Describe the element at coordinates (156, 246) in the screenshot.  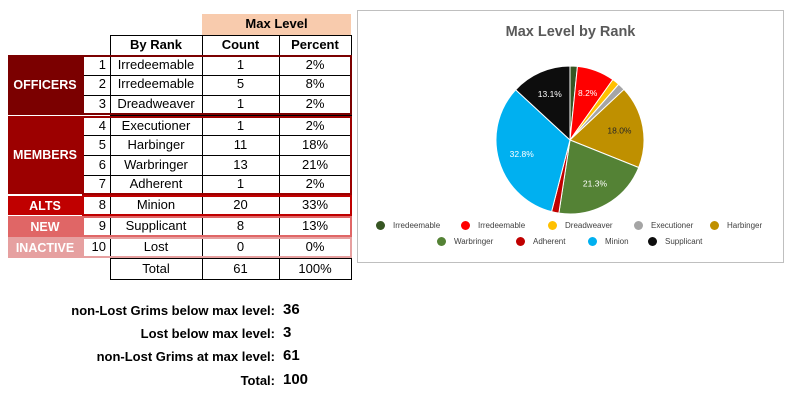
I see `row-rank: Lost` at that location.